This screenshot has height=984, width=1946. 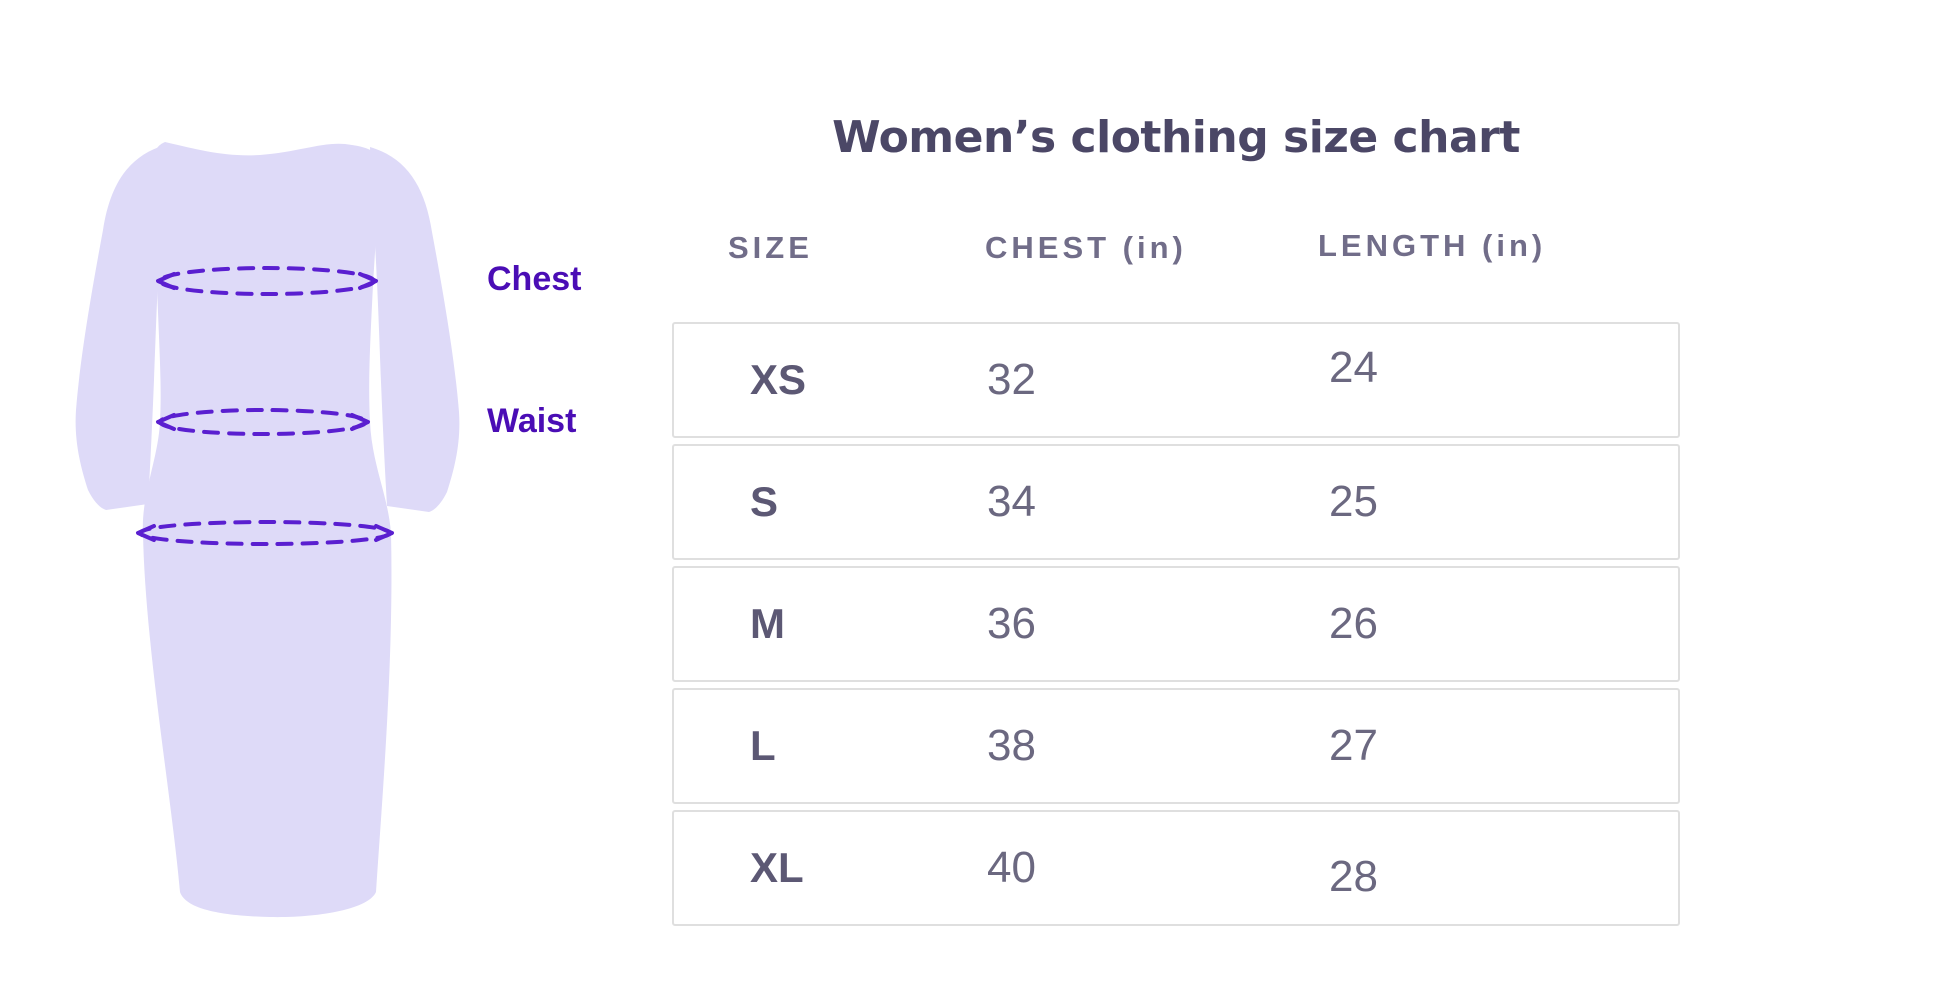 I want to click on size-cell: XL, so click(x=777, y=867).